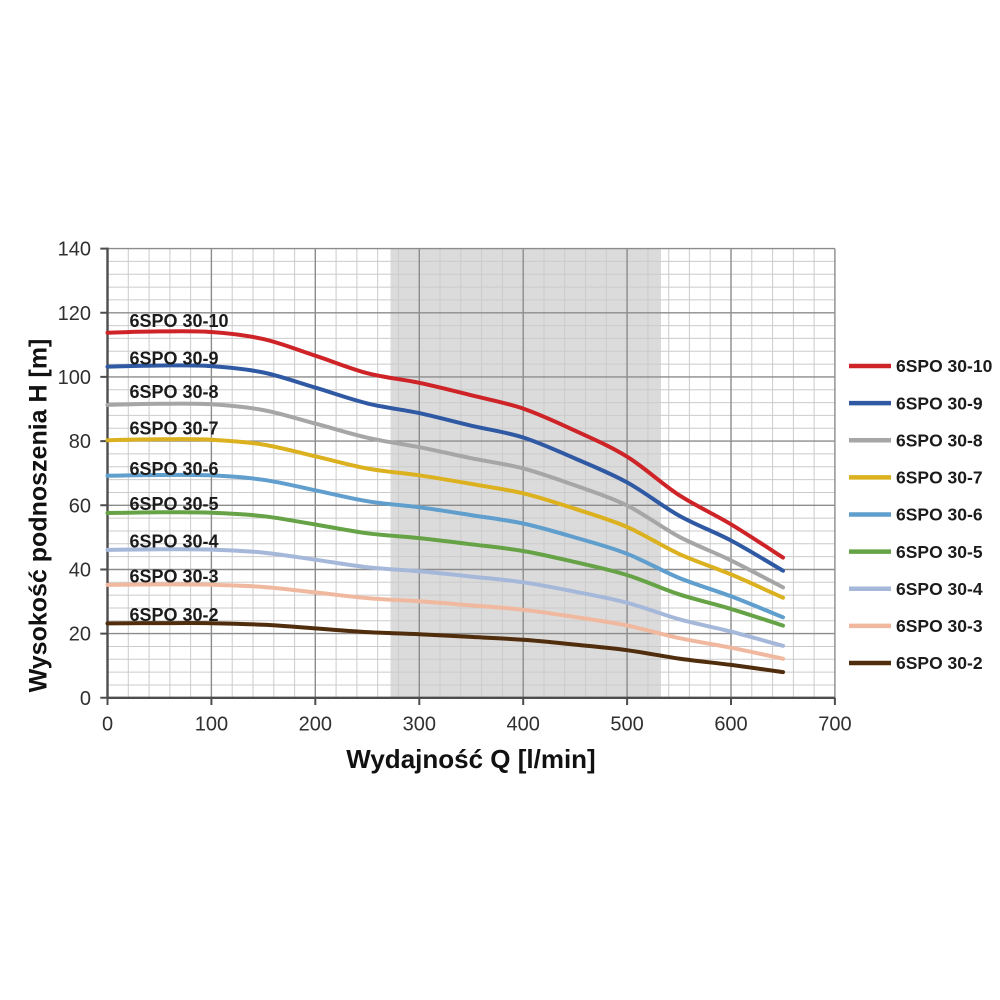 The image size is (1000, 1000). I want to click on svg-text: 300, so click(419, 725).